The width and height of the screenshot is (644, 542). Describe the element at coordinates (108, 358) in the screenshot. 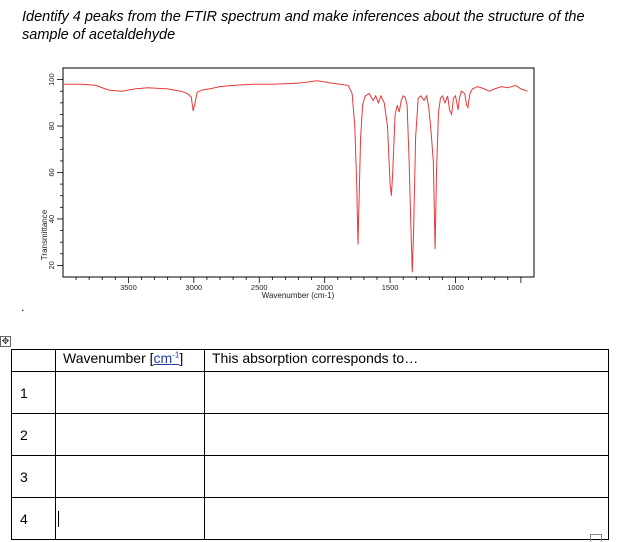

I see `header-wavenumber-text: Wavenumber [` at that location.